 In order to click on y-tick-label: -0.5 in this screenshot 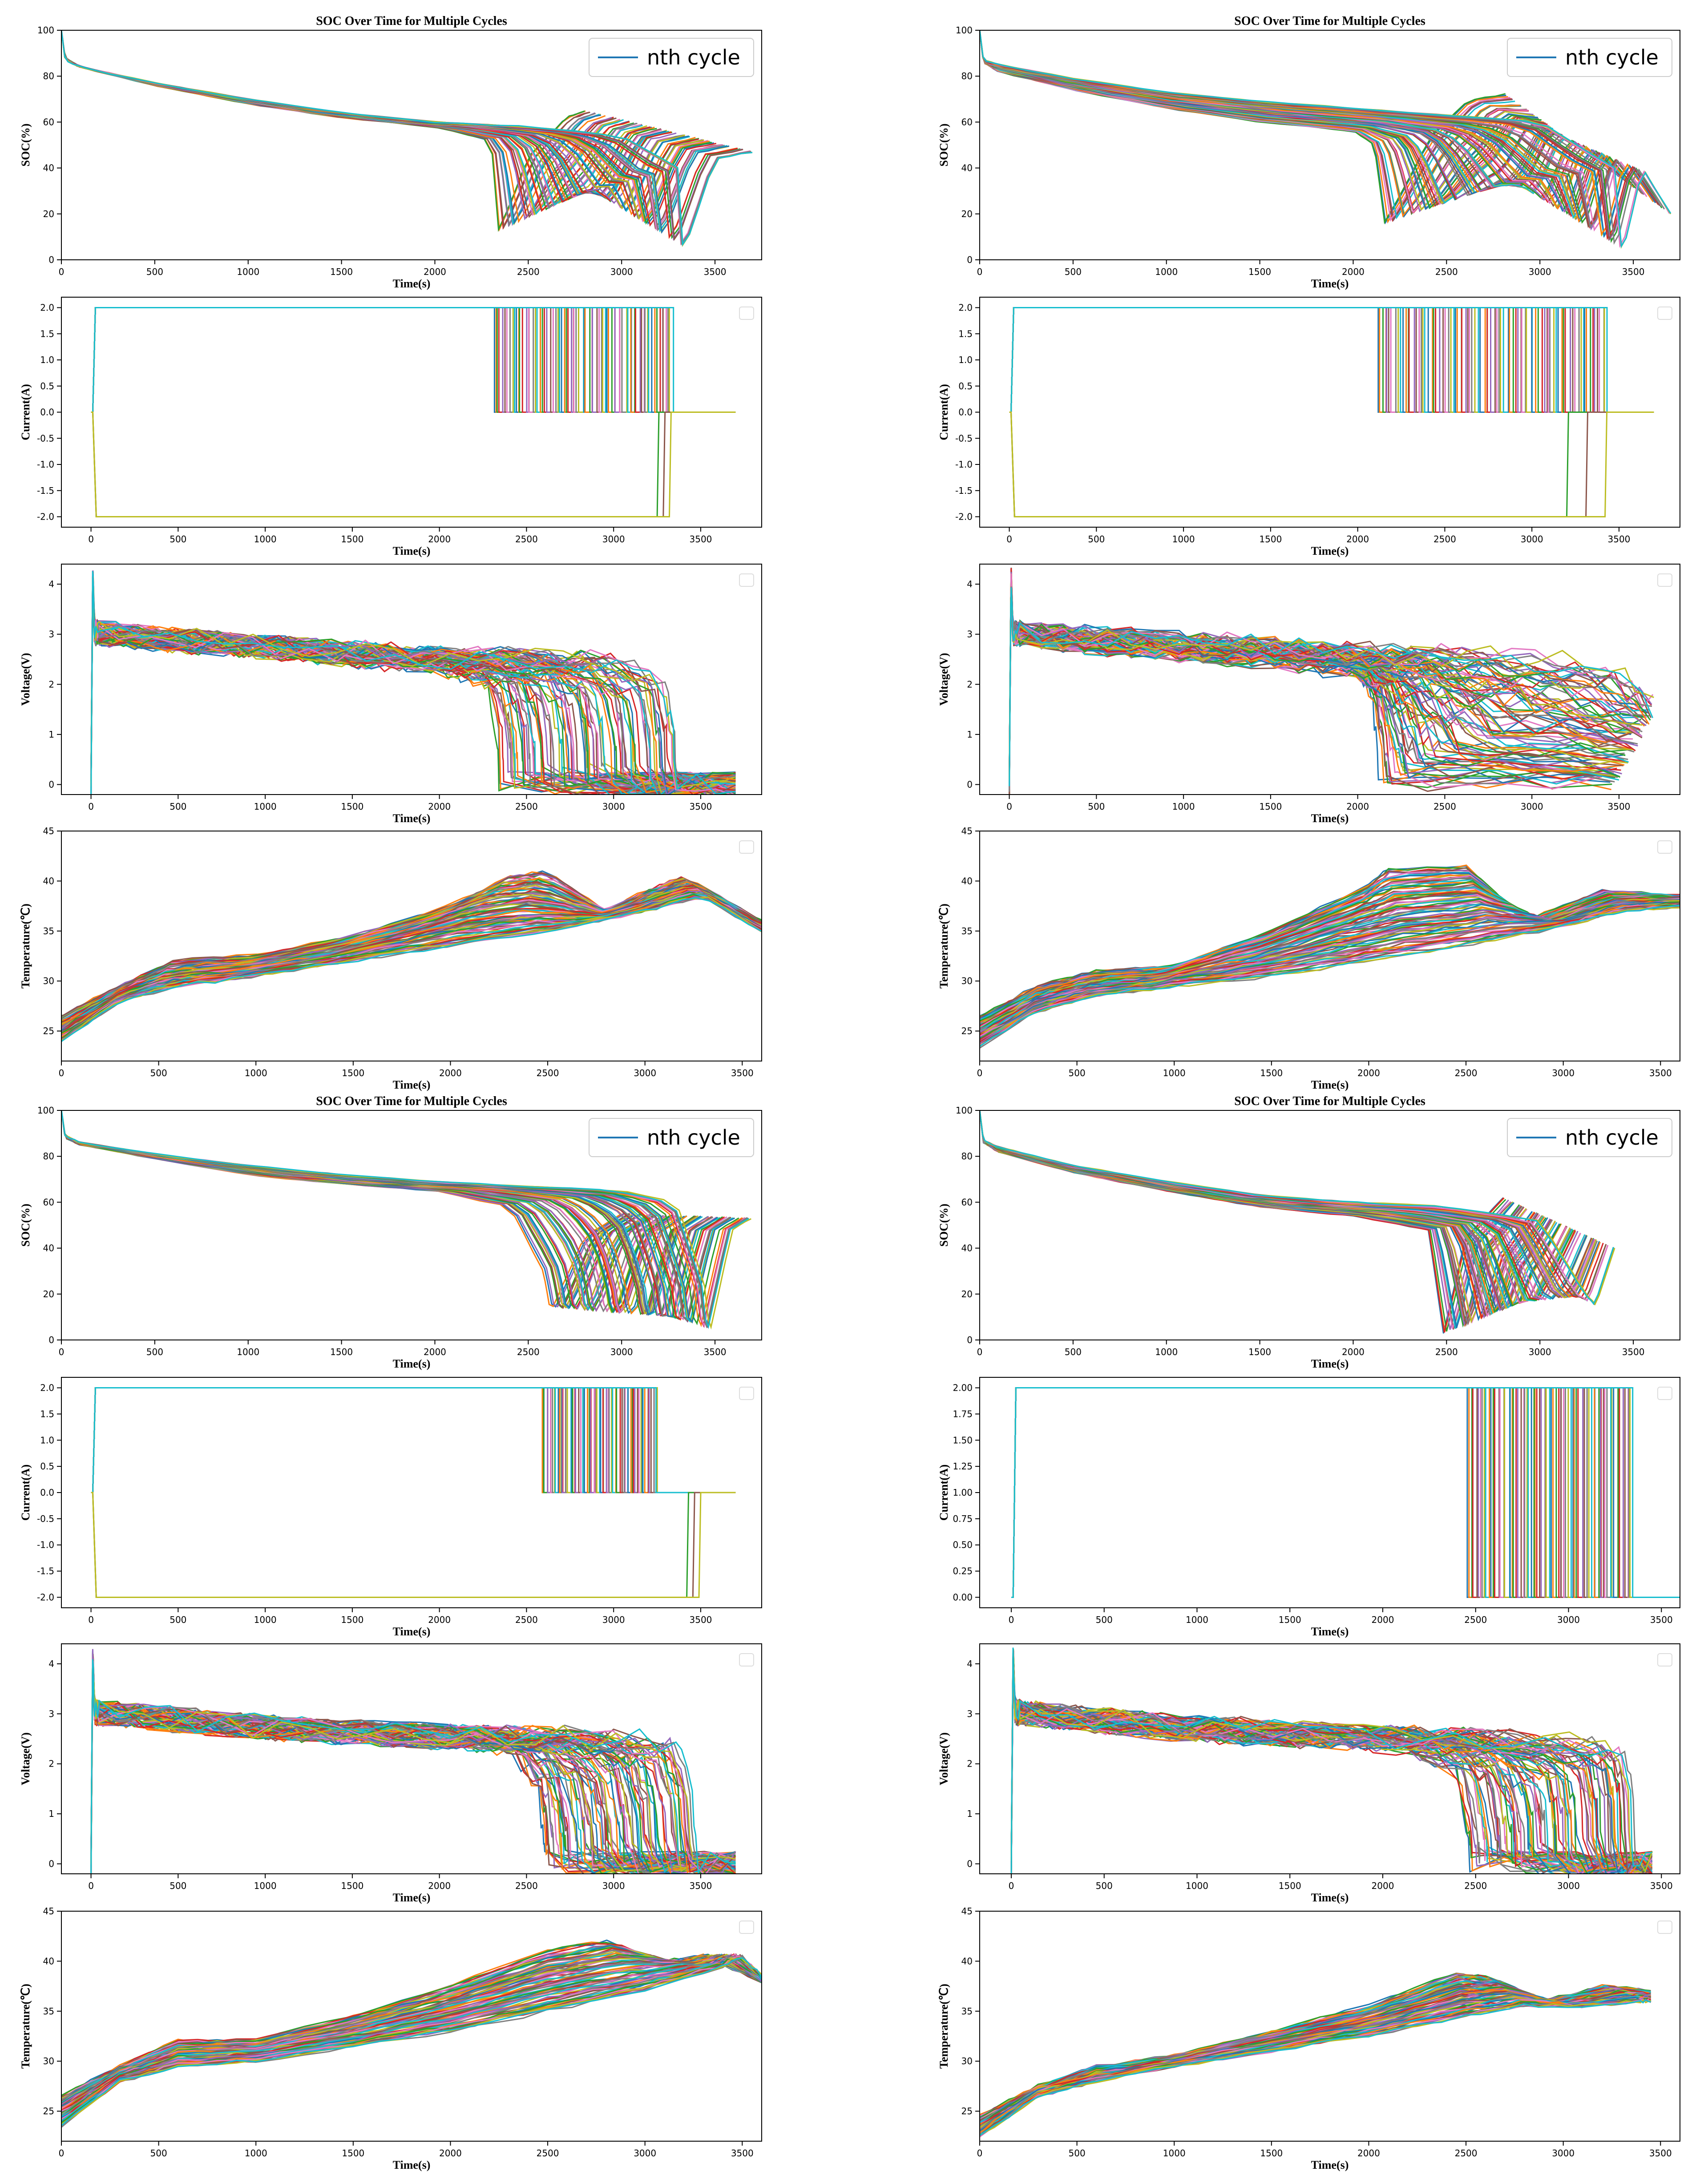, I will do `click(964, 438)`.